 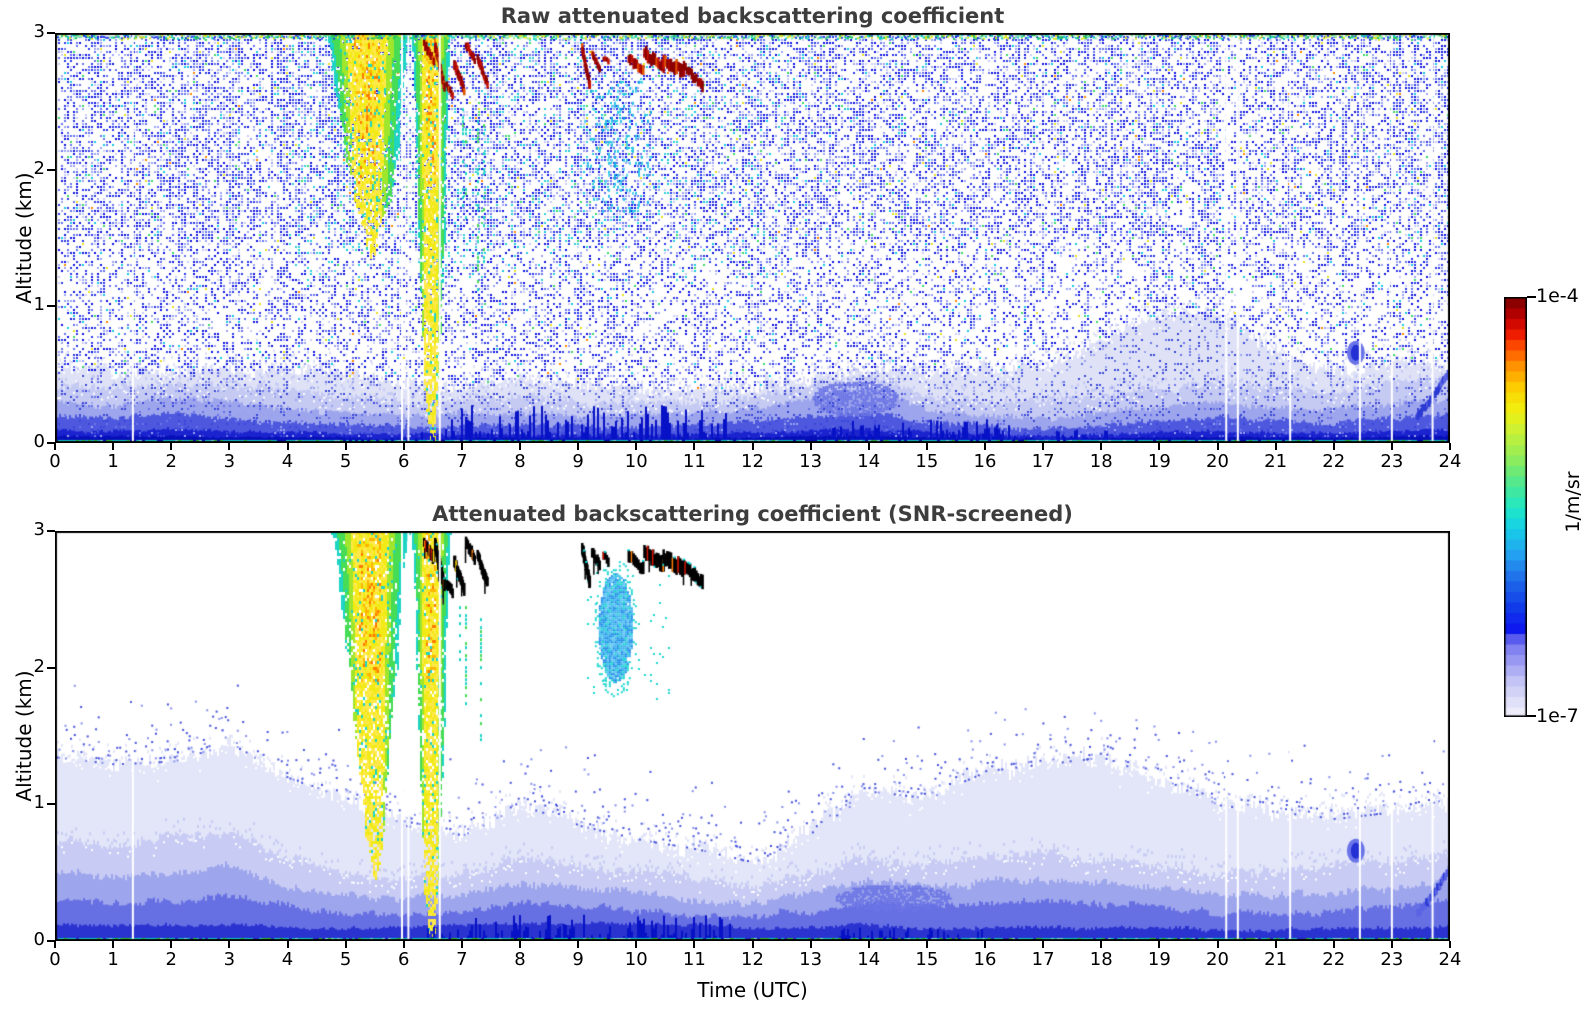 I want to click on y-tick-label: 3, so click(x=39, y=31).